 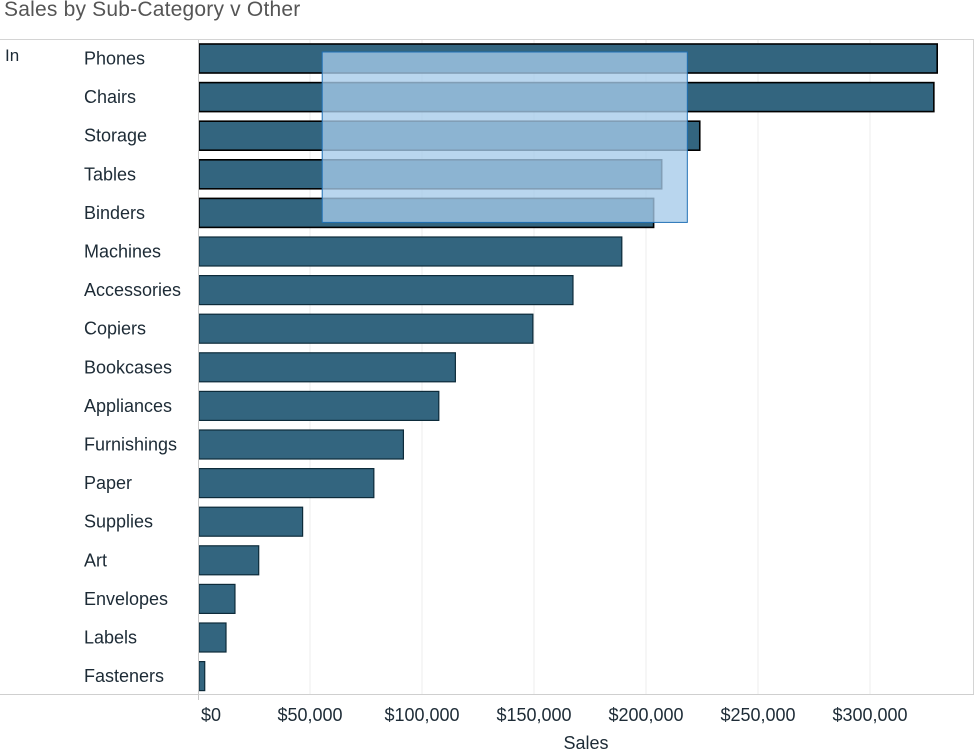 I want to click on zero-axis-line, so click(x=198, y=370).